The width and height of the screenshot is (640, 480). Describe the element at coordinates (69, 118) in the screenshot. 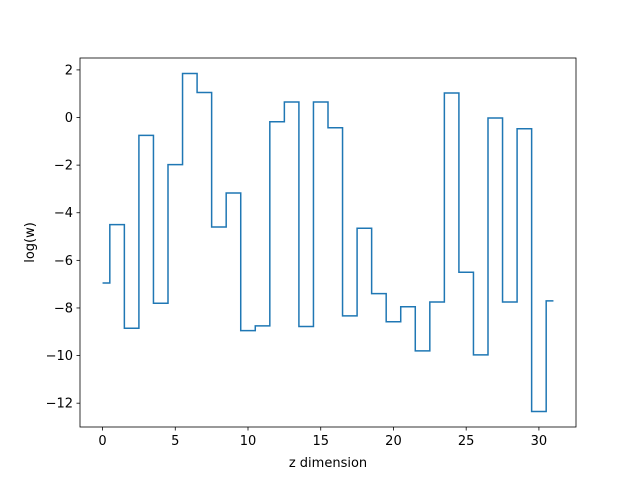

I see `y-tick-label: 0` at that location.